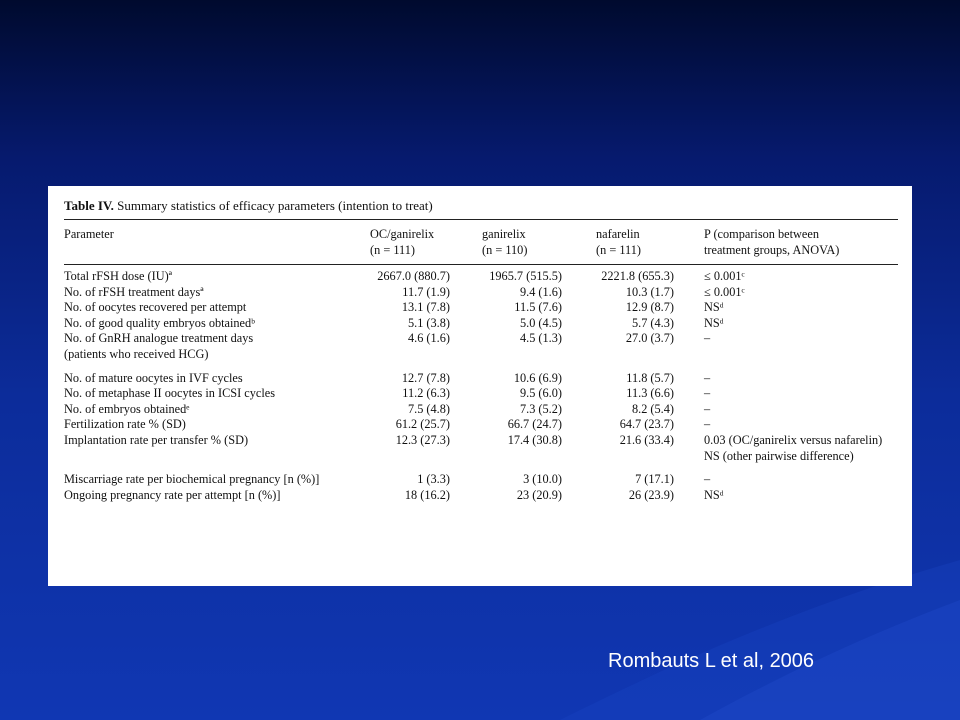  I want to click on cell-ganirelix: 9.4 (1.6), so click(540, 291).